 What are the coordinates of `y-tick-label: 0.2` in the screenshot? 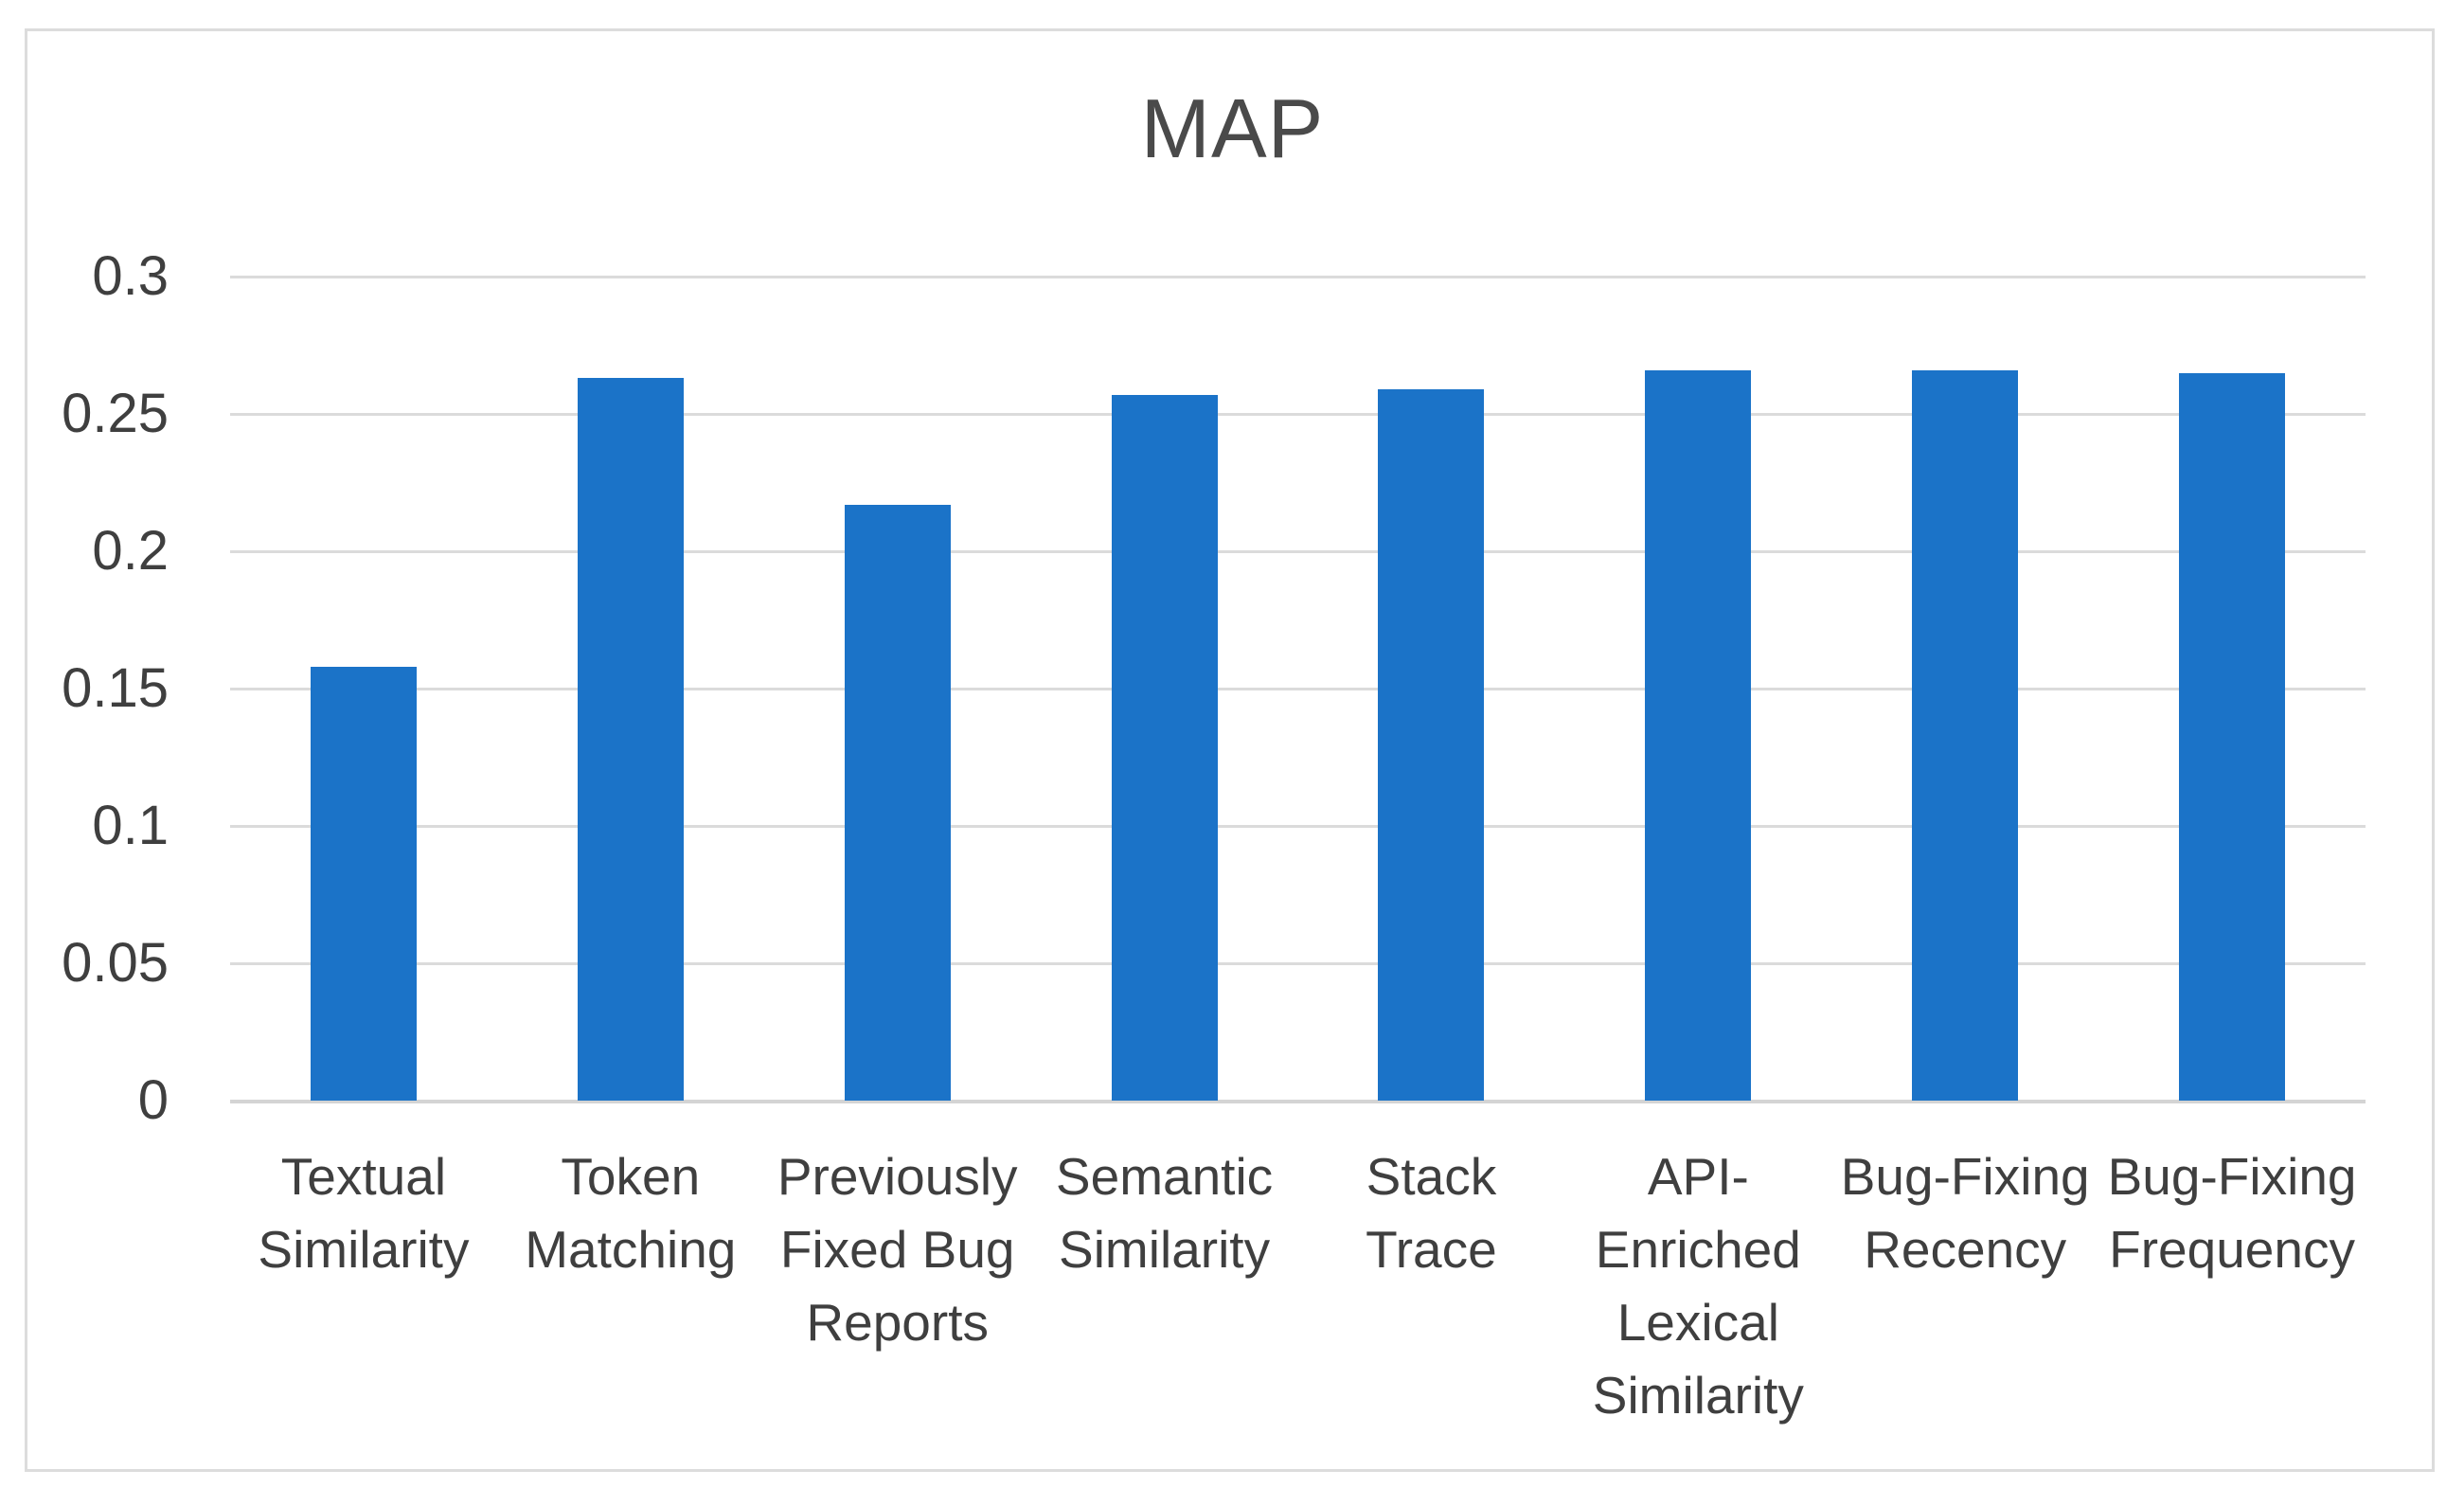 It's located at (130, 551).